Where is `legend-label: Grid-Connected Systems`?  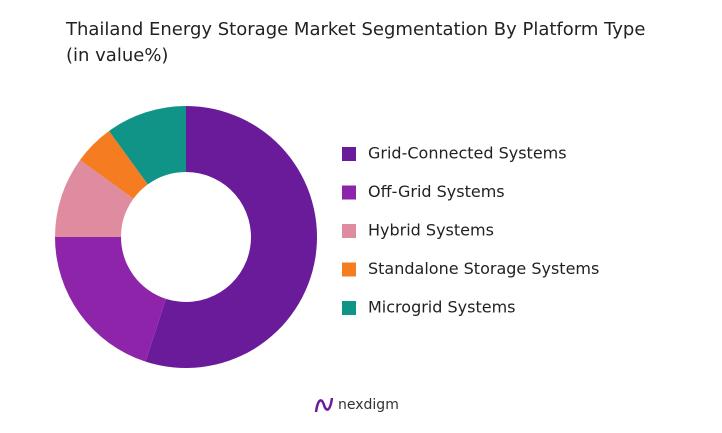 legend-label: Grid-Connected Systems is located at coordinates (467, 153).